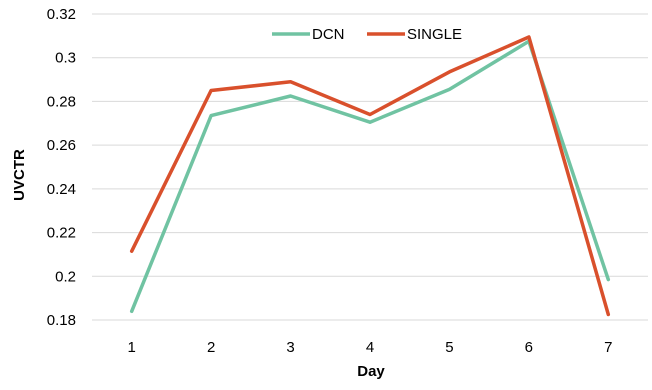  What do you see at coordinates (61, 145) in the screenshot?
I see `y-tick-label: 0.26` at bounding box center [61, 145].